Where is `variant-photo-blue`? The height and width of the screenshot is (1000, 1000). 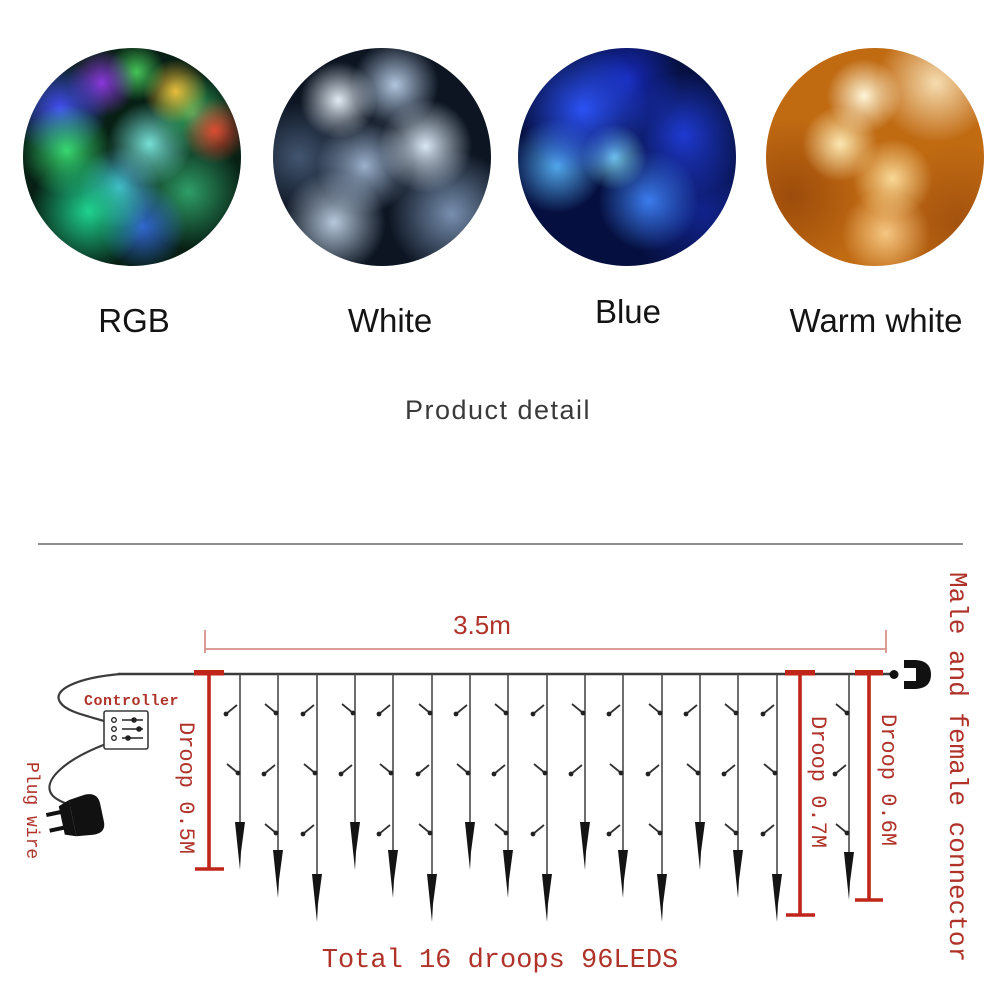
variant-photo-blue is located at coordinates (627, 157).